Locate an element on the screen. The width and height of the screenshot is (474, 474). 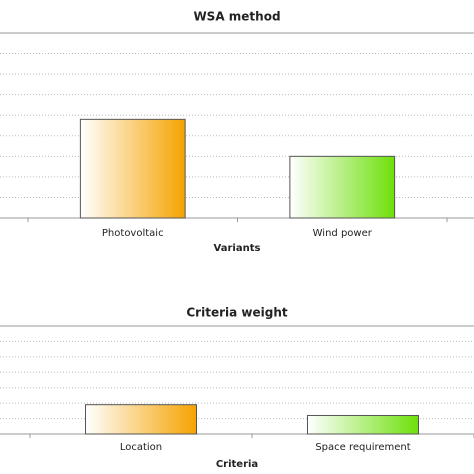
x-tick-label: Space requirement is located at coordinates (362, 447).